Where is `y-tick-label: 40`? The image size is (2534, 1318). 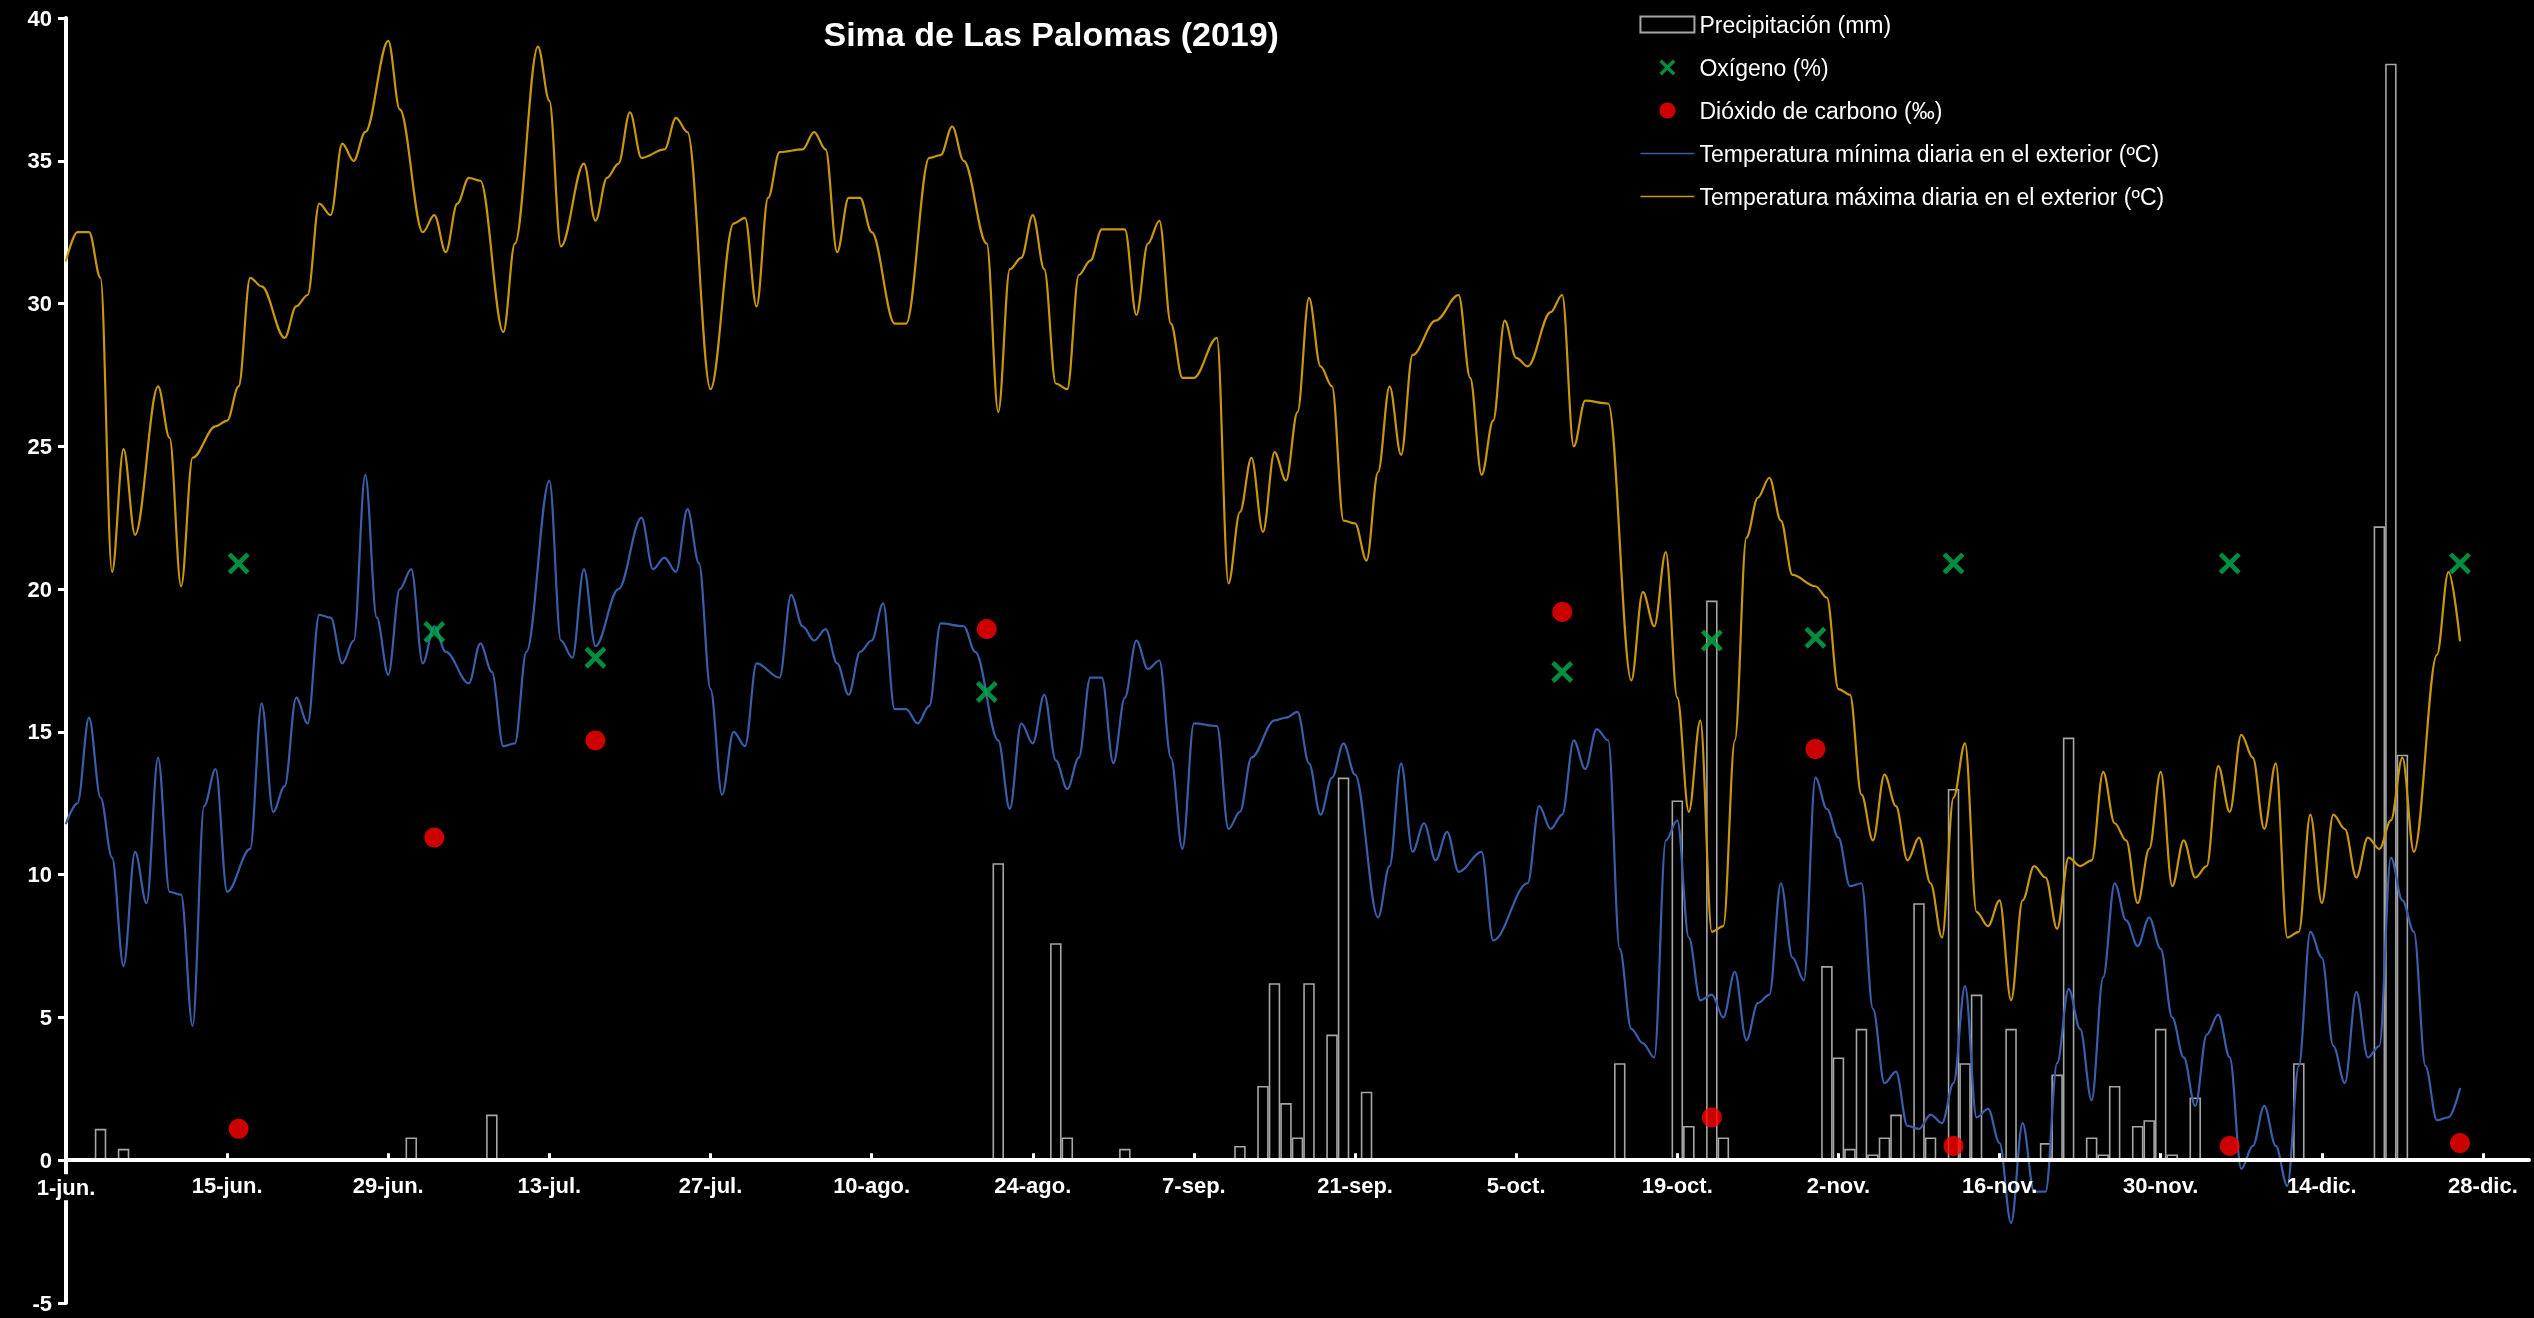
y-tick-label: 40 is located at coordinates (39, 18).